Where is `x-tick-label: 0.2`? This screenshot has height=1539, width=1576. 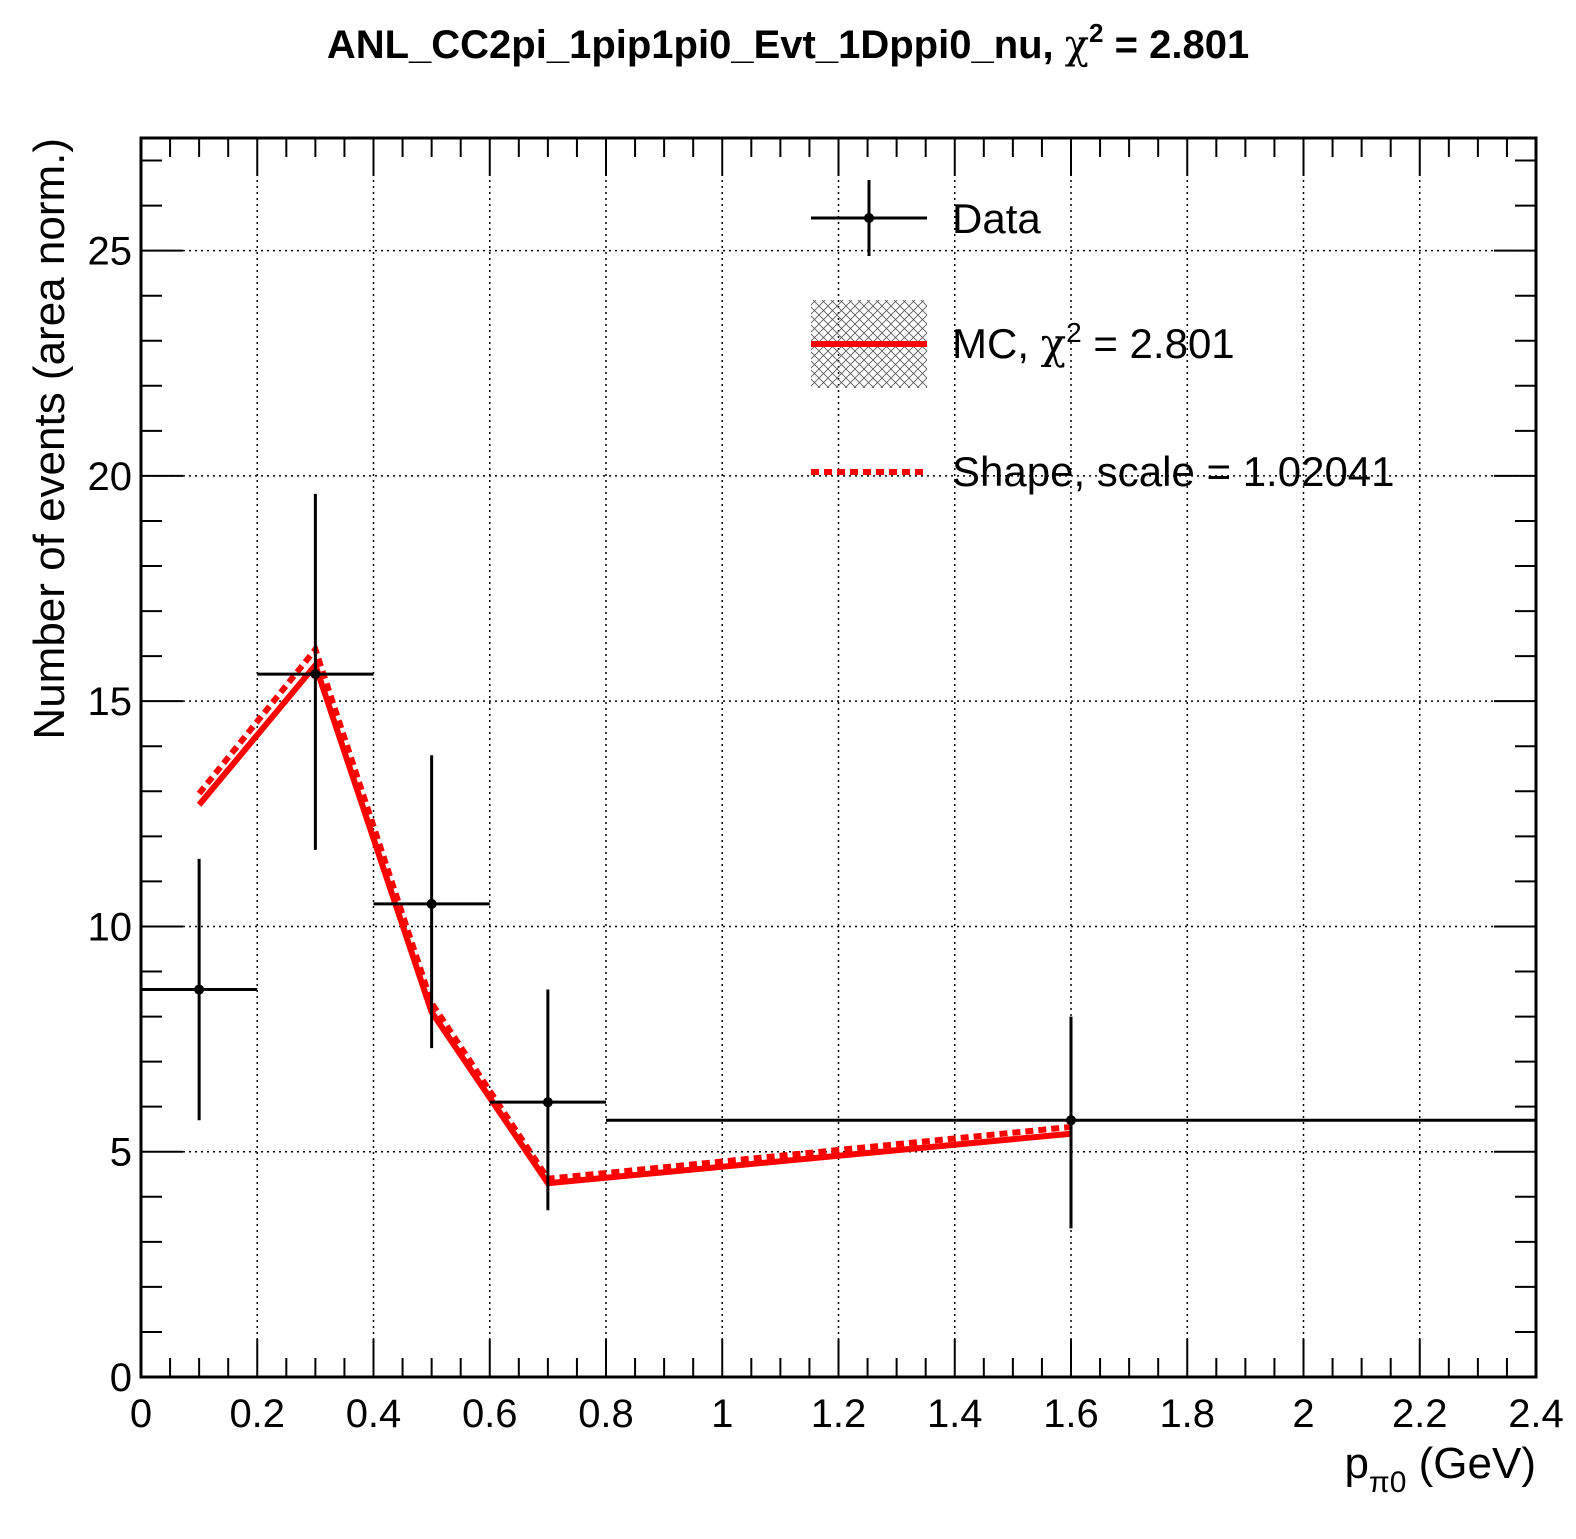
x-tick-label: 0.2 is located at coordinates (257, 1414).